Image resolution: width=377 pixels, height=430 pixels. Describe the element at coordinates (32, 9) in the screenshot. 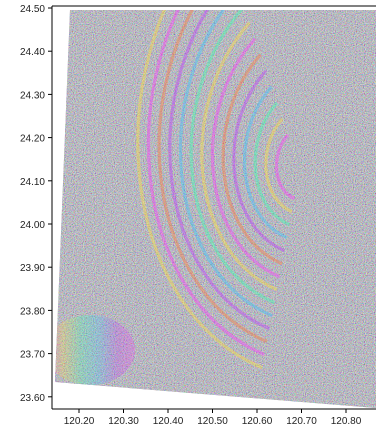

I see `y-tick-label: 24.50` at that location.